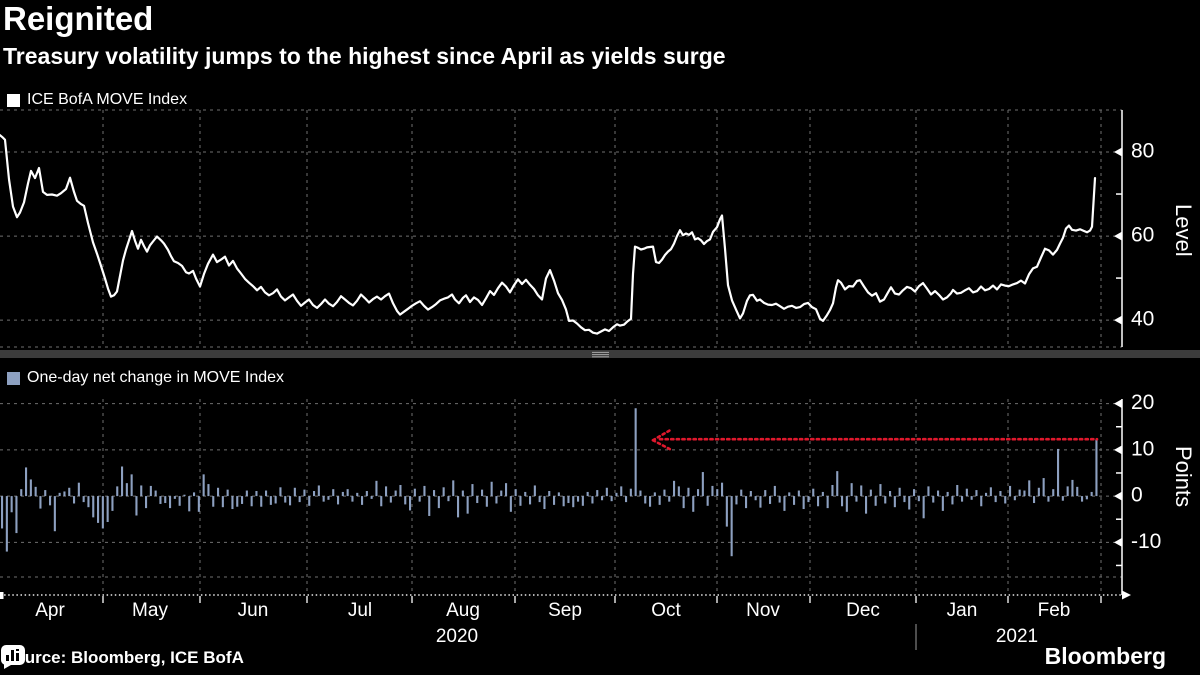 The image size is (1200, 675). What do you see at coordinates (78, 18) in the screenshot?
I see `page-title: Reignited` at bounding box center [78, 18].